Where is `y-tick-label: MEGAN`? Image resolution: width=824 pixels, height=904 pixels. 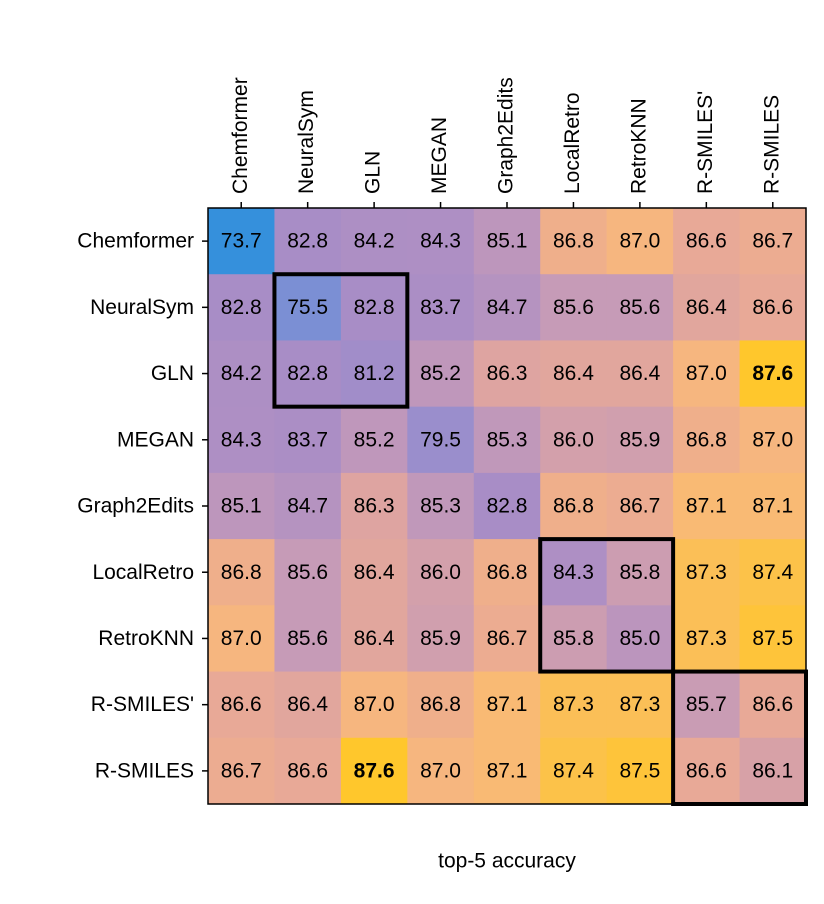 y-tick-label: MEGAN is located at coordinates (155, 439).